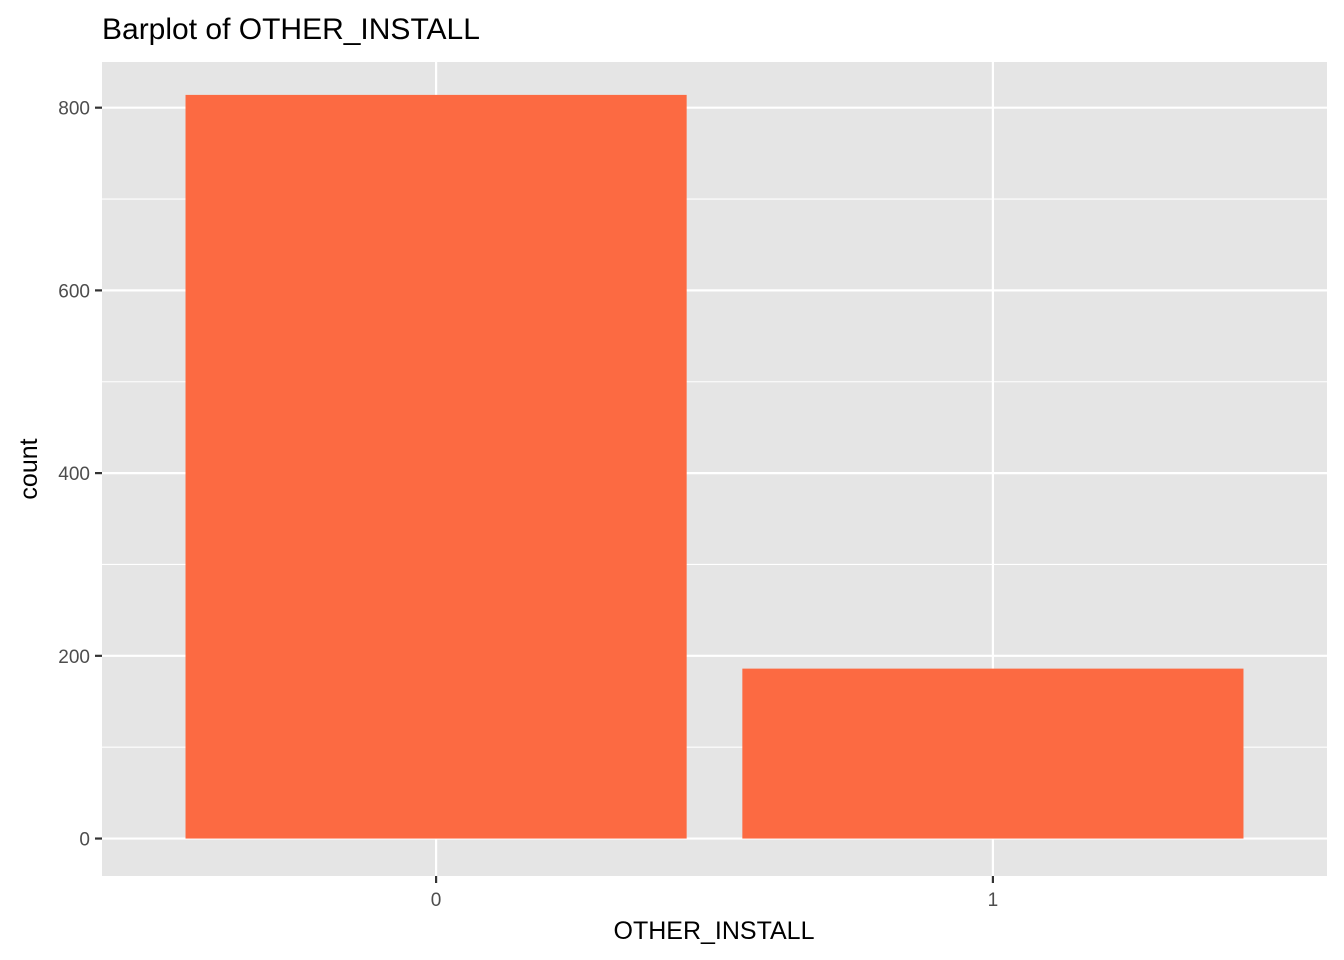 This screenshot has width=1344, height=960. I want to click on y-tick-label: 400, so click(74, 474).